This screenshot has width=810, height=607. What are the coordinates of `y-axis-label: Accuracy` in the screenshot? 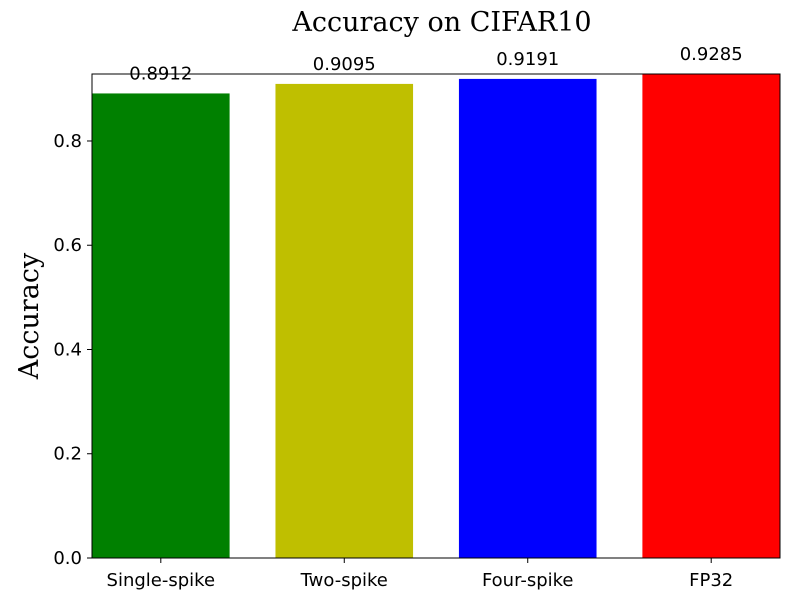 It's located at (29, 316).